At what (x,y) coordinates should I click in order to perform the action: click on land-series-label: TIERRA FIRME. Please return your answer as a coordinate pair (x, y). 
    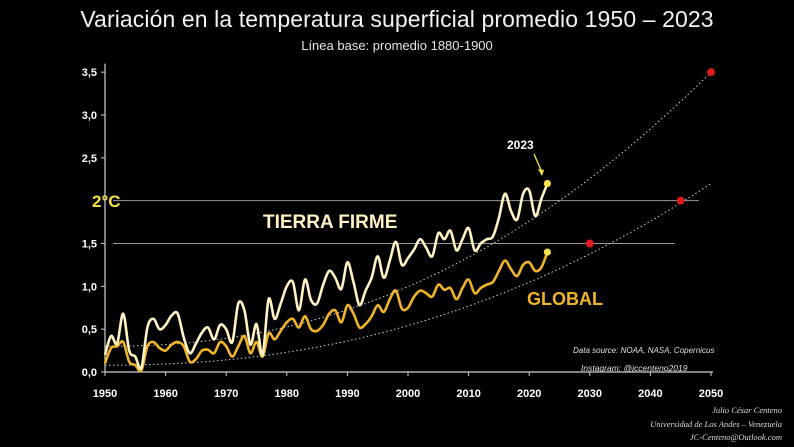
    Looking at the image, I should click on (330, 222).